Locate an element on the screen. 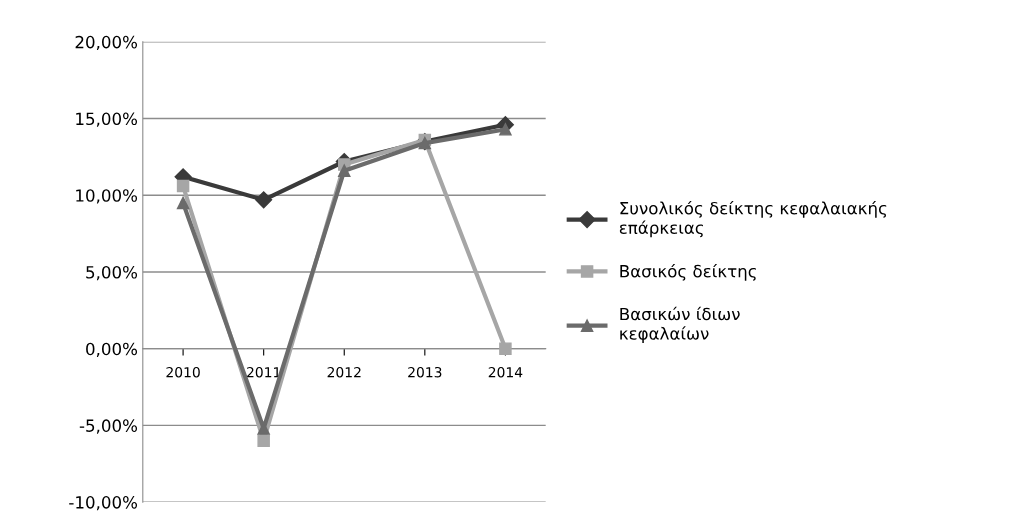 Image resolution: width=1020 pixels, height=523 pixels. y-tick-label: 5,00% is located at coordinates (112, 273).